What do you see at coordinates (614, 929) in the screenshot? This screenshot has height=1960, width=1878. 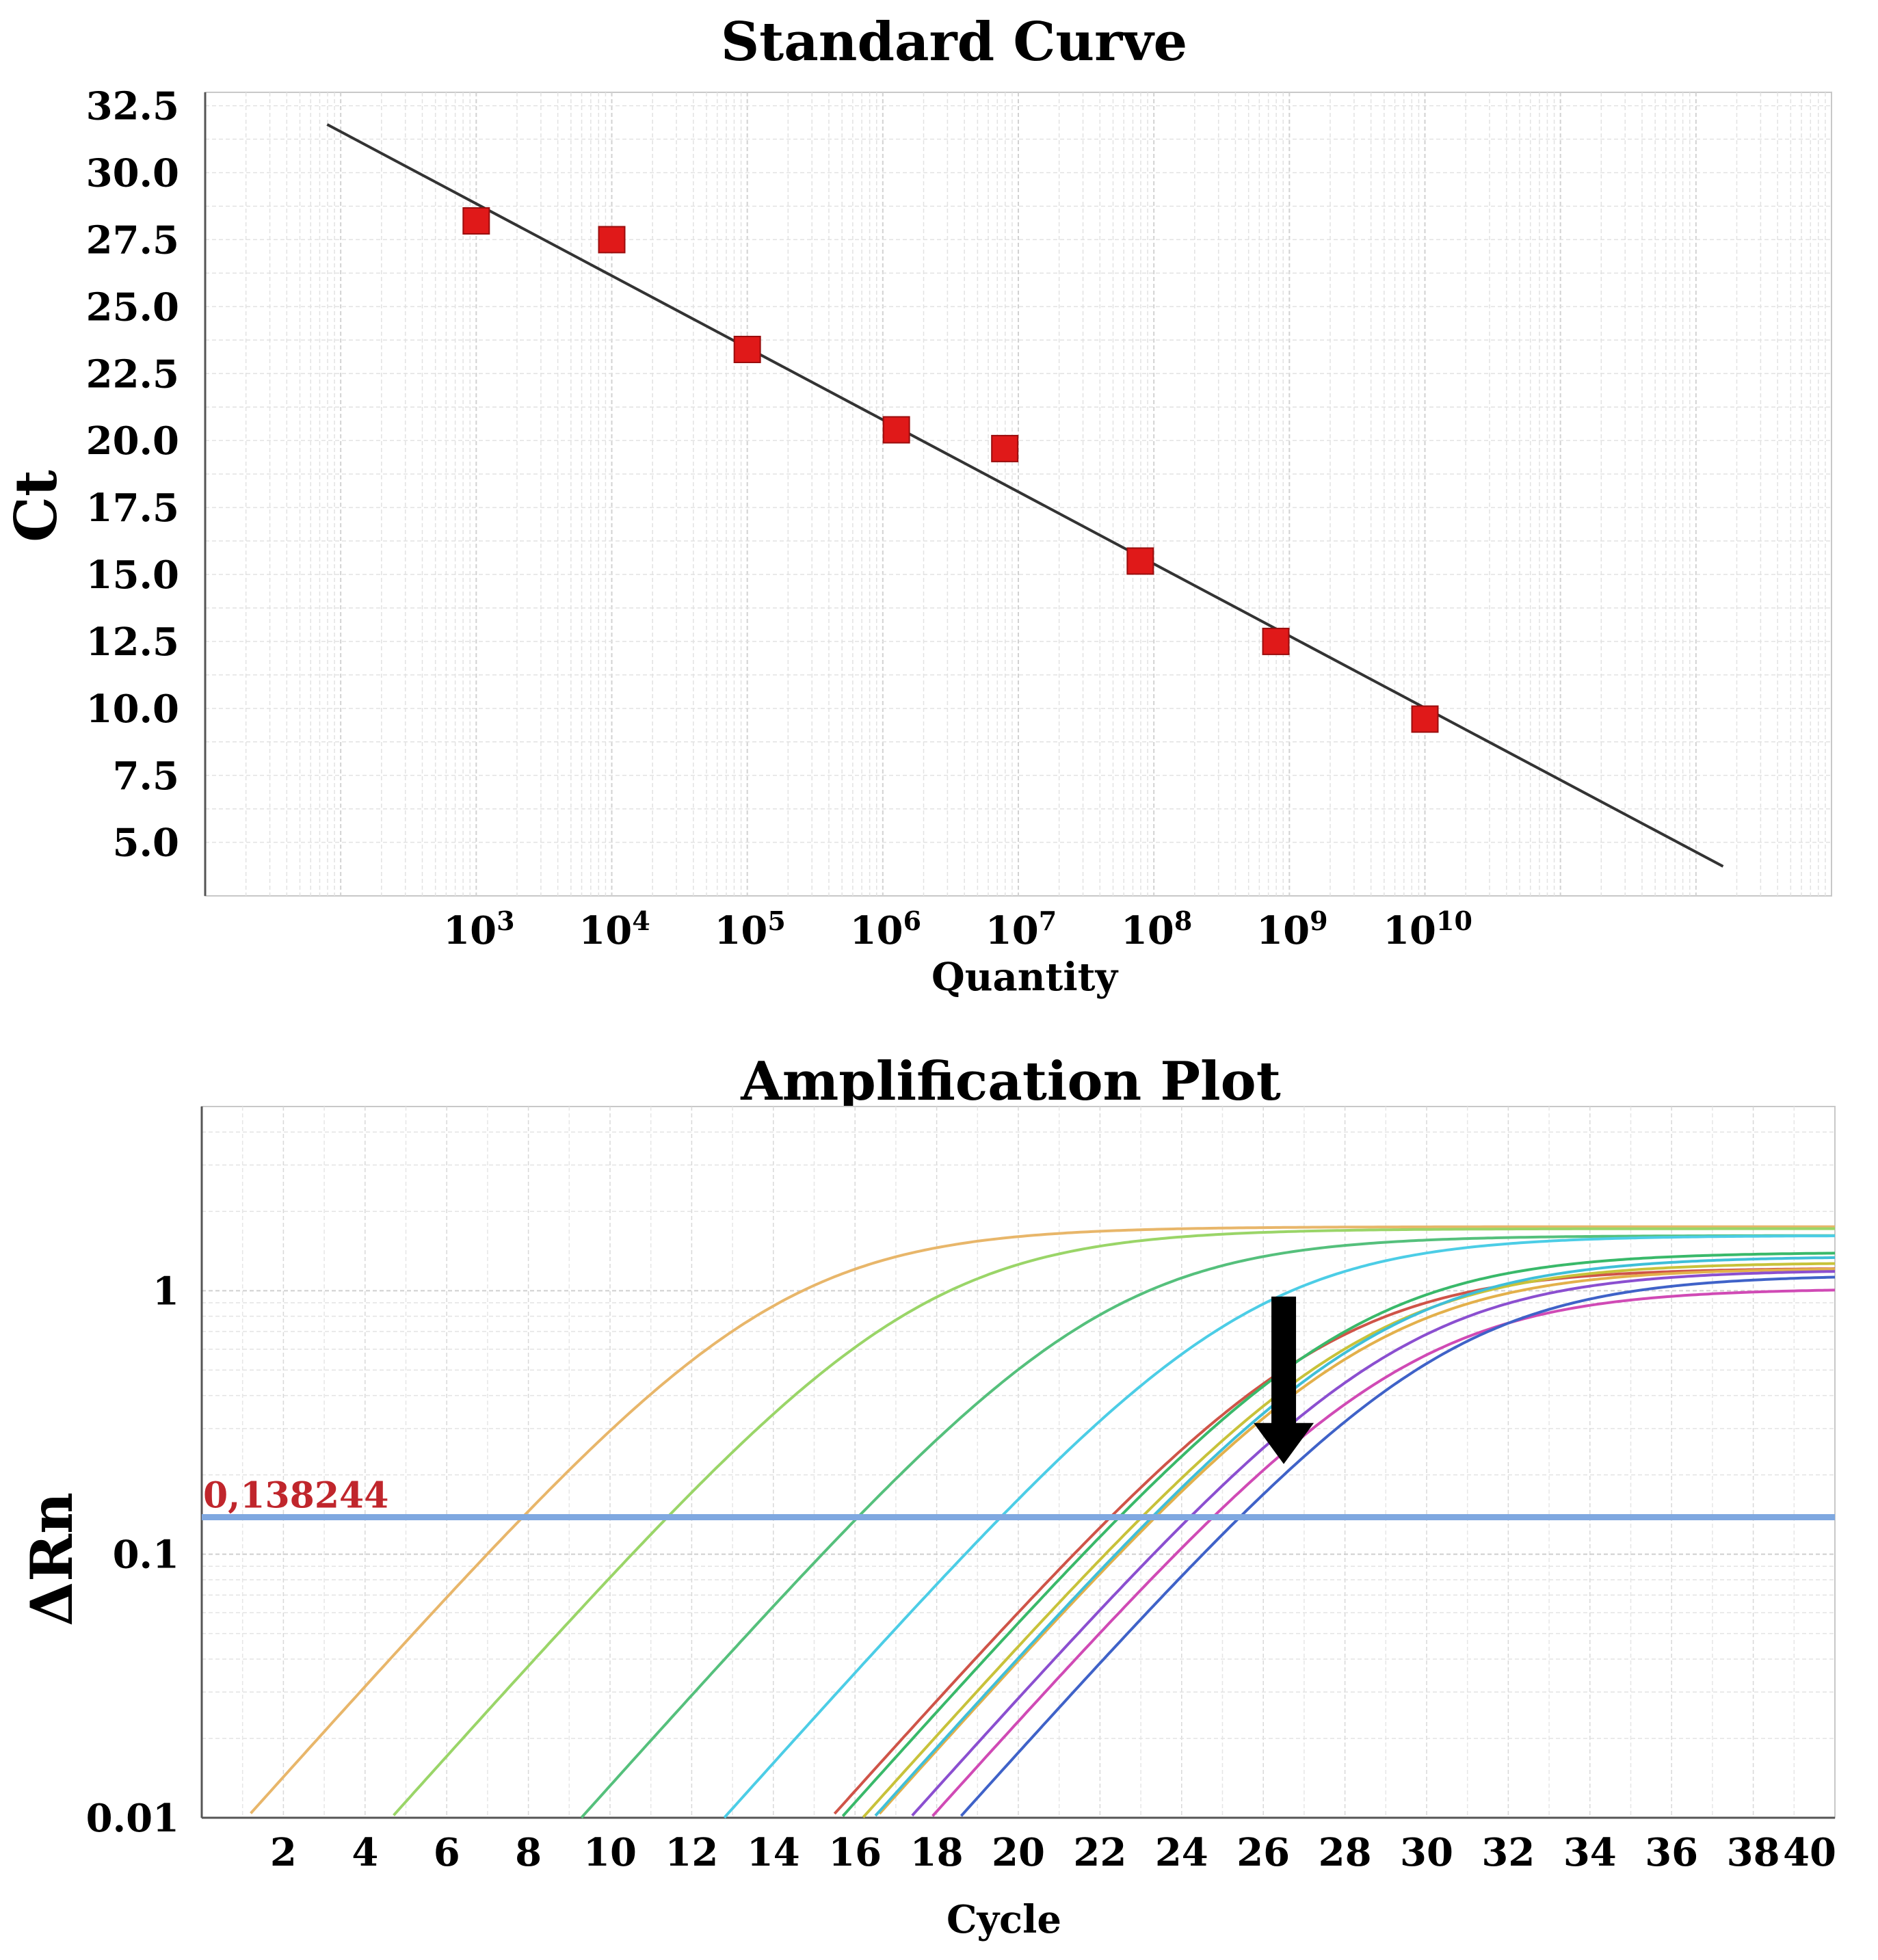 I see `standard-curve-x-tick-label: 10⁴` at bounding box center [614, 929].